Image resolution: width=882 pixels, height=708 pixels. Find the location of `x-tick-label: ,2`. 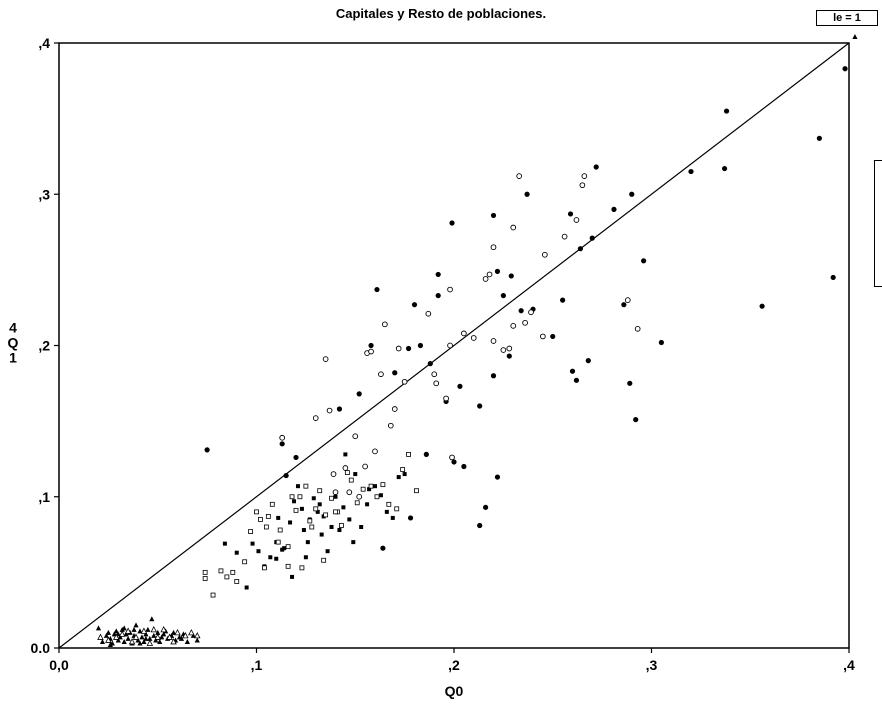

x-tick-label: ,2 is located at coordinates (454, 665).